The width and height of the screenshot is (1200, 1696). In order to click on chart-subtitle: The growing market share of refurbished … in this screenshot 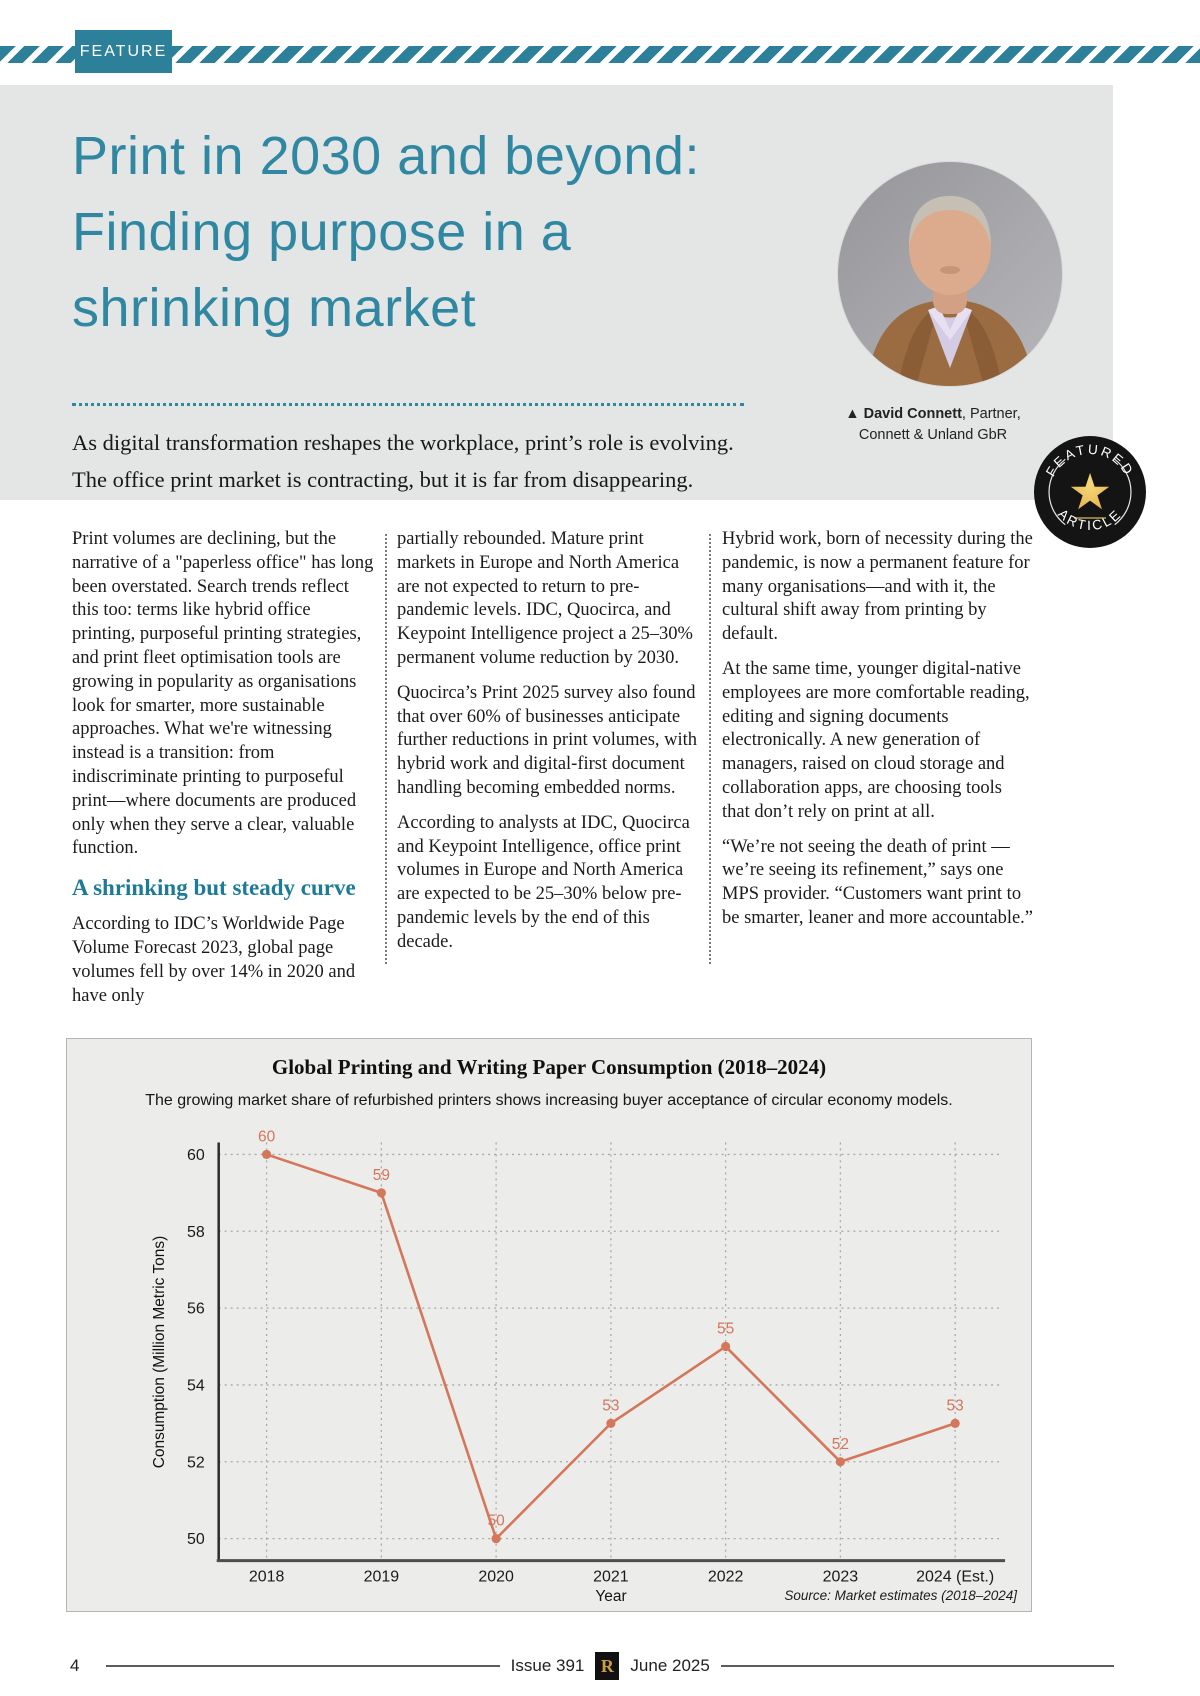, I will do `click(549, 1100)`.